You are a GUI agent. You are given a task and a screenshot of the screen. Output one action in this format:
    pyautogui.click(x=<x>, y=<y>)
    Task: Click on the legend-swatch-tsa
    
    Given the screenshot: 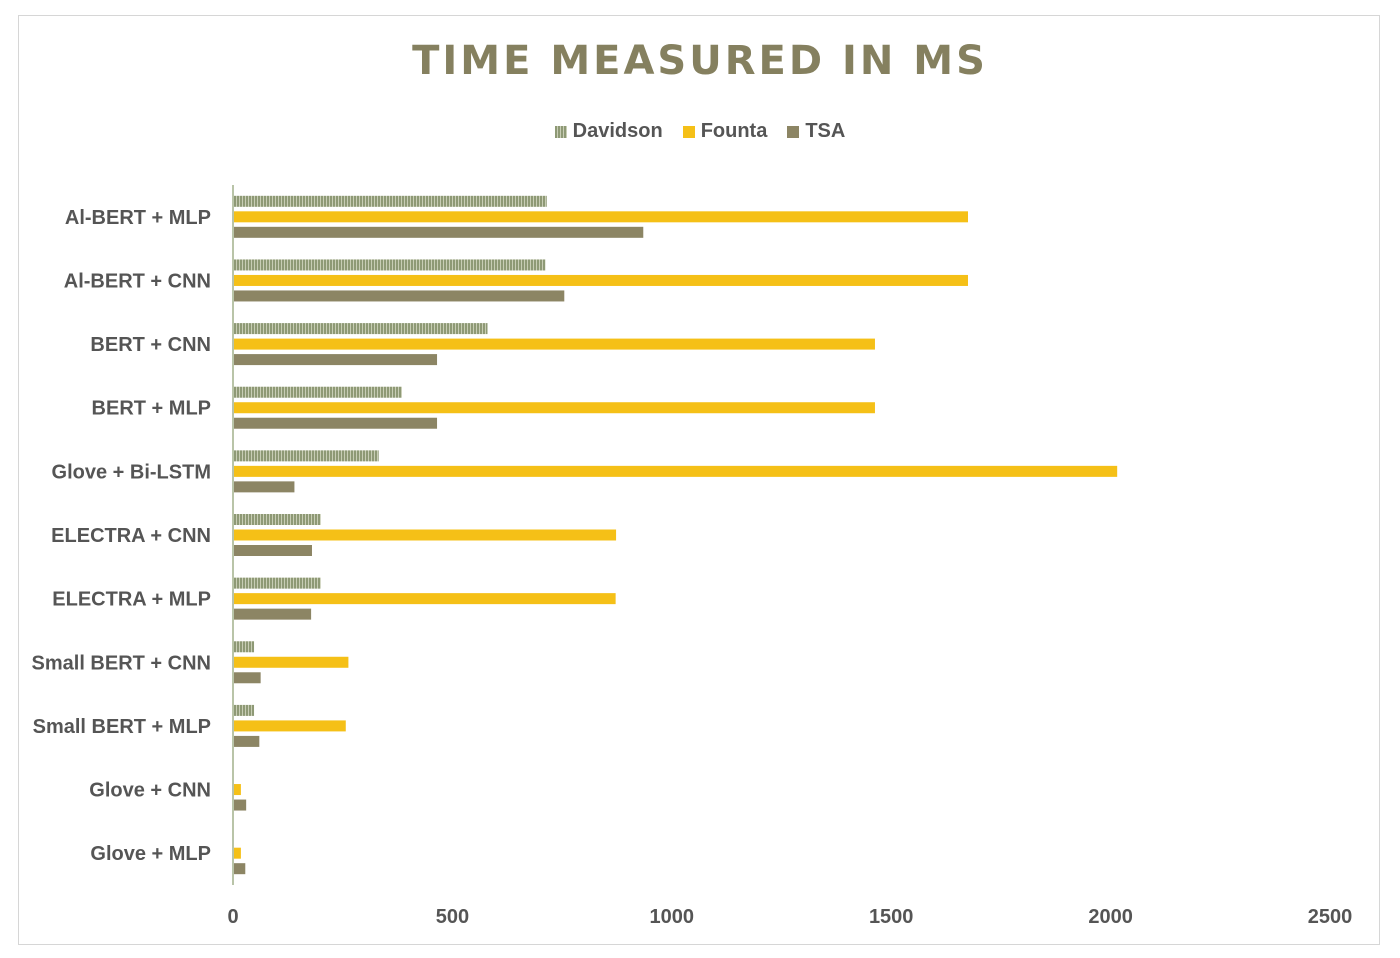 What is the action you would take?
    pyautogui.click(x=793, y=131)
    